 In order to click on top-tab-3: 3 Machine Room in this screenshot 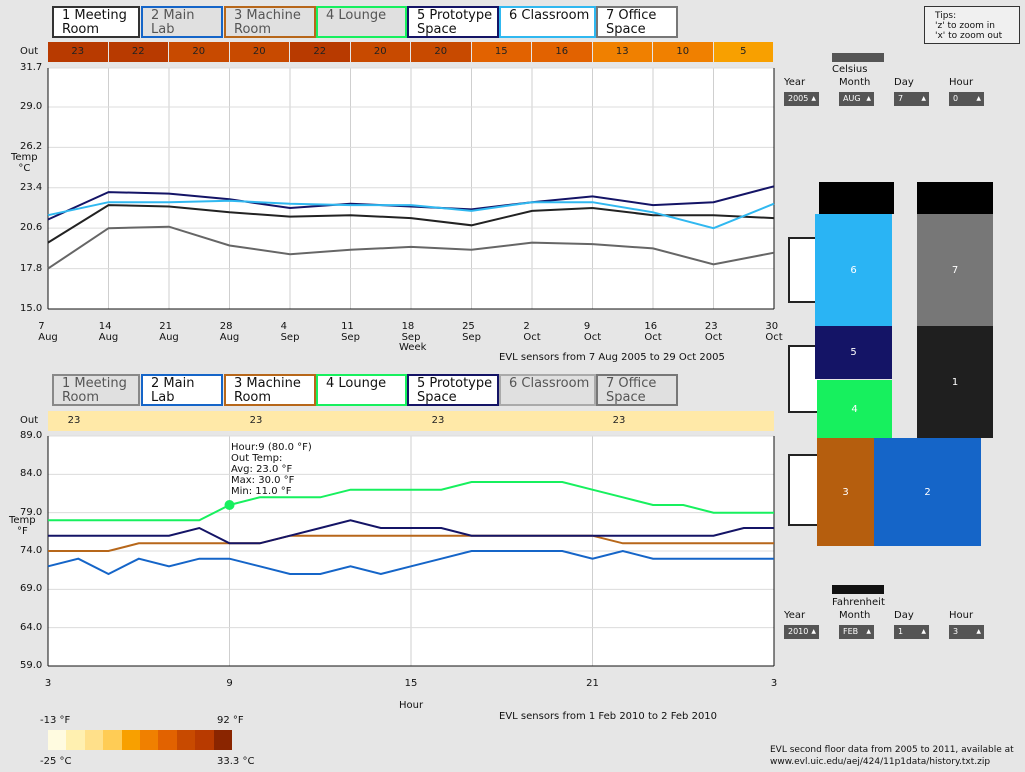, I will do `click(270, 22)`.